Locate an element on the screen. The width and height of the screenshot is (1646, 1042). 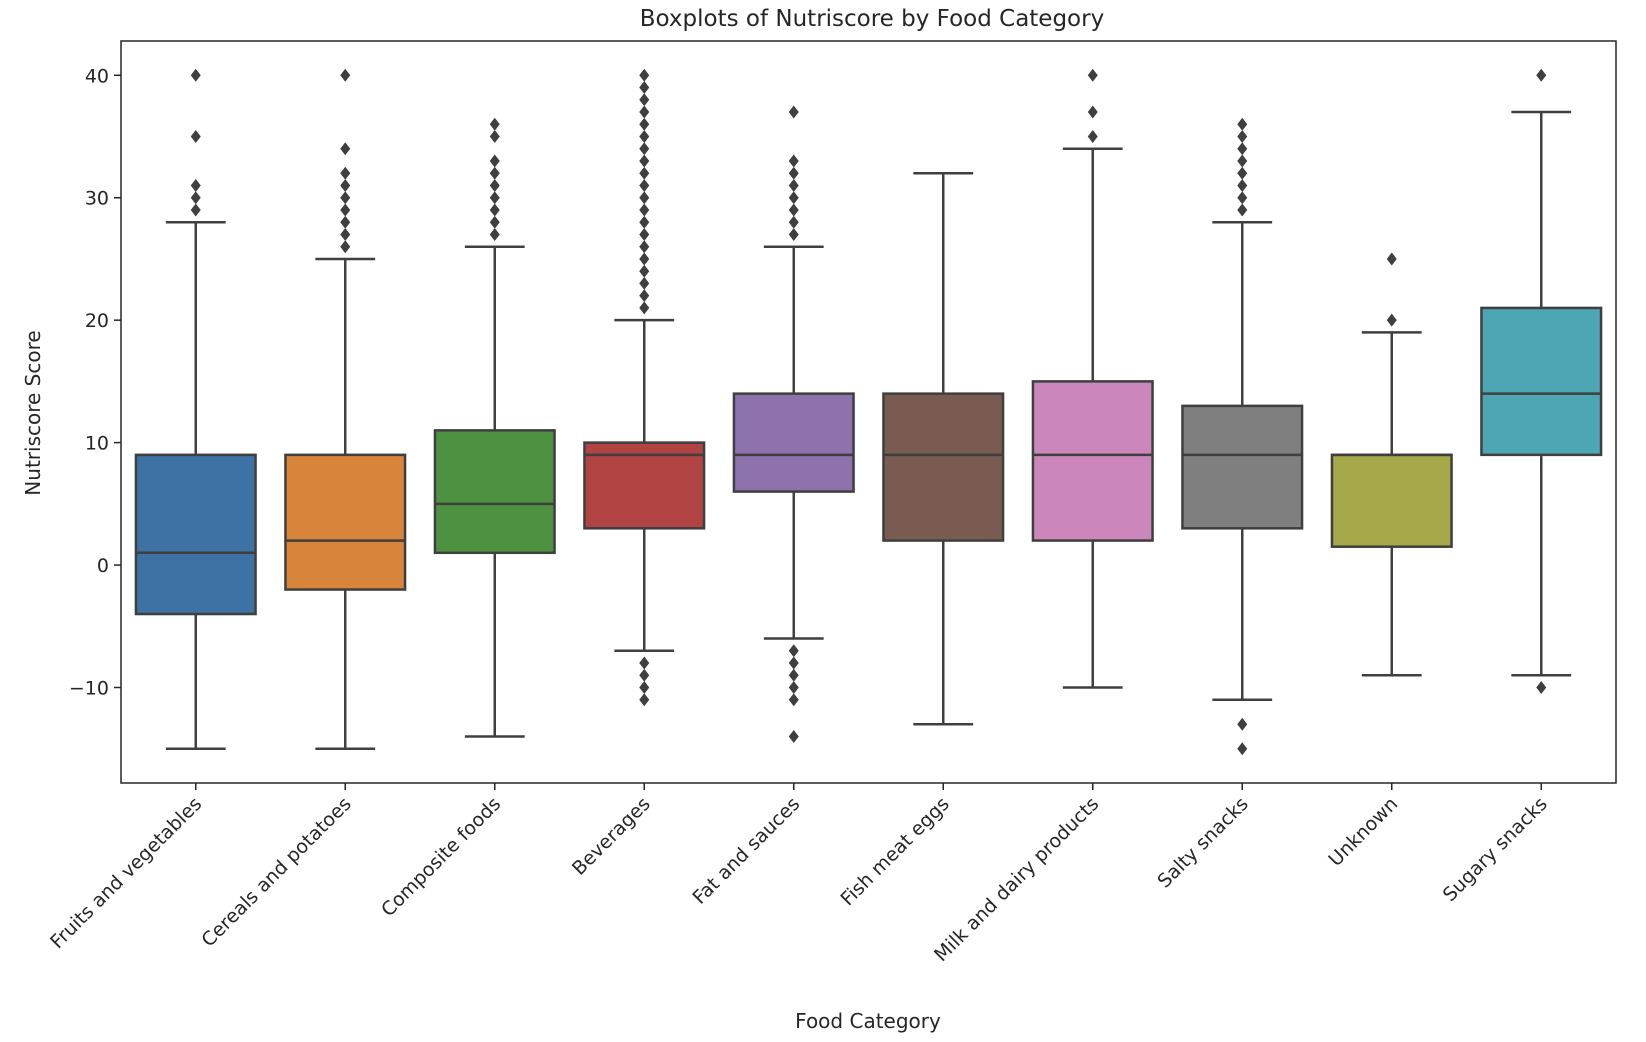
x-tick-label: Fish meat eggs is located at coordinates (895, 851).